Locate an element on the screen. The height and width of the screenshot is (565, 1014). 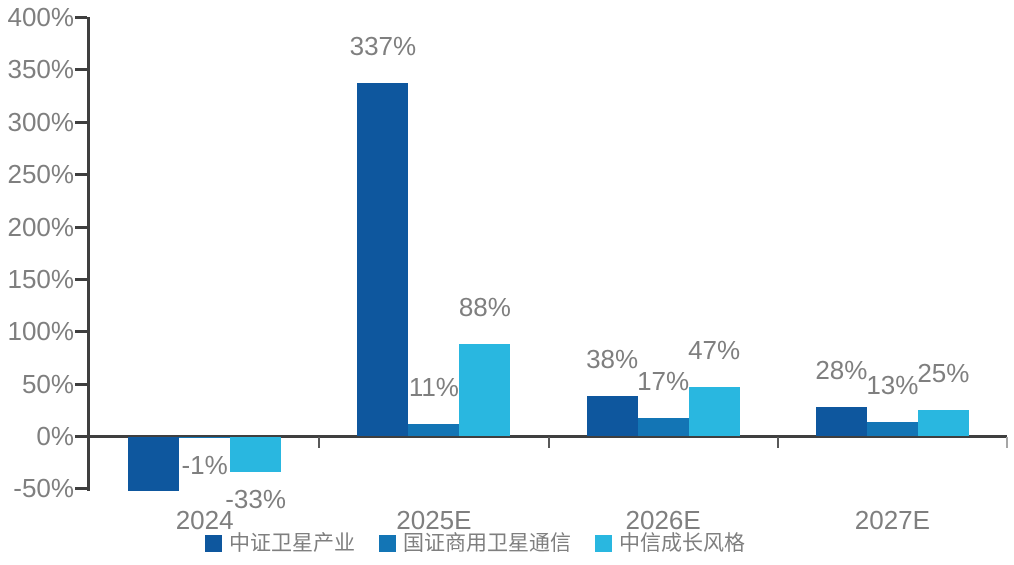
bar-国证商用卫星通信-2027E is located at coordinates (892, 429).